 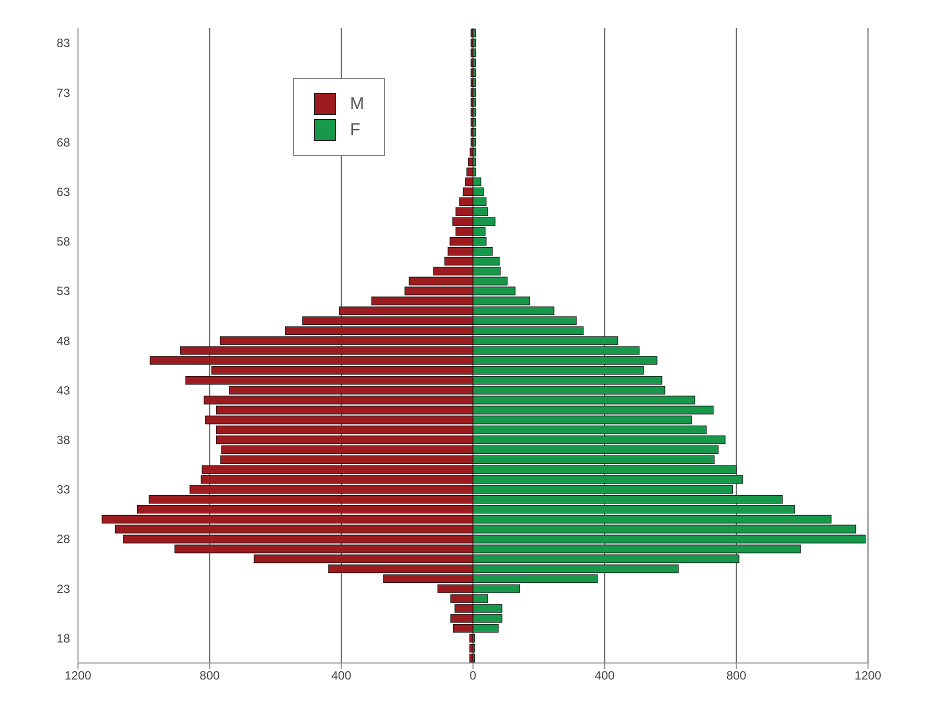 What do you see at coordinates (473, 675) in the screenshot?
I see `x-tick-label: 0` at bounding box center [473, 675].